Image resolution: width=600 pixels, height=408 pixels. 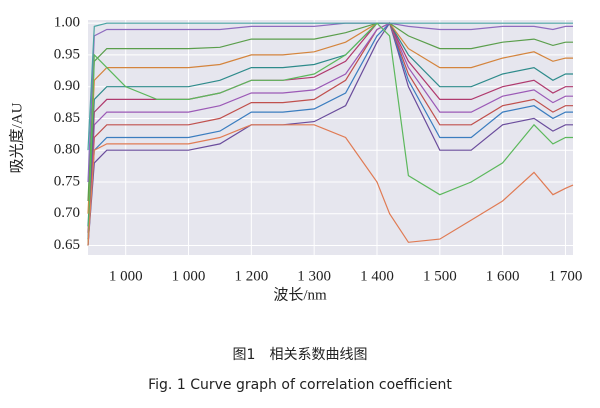 I want to click on y-tick-label: 0.75, so click(x=67, y=181).